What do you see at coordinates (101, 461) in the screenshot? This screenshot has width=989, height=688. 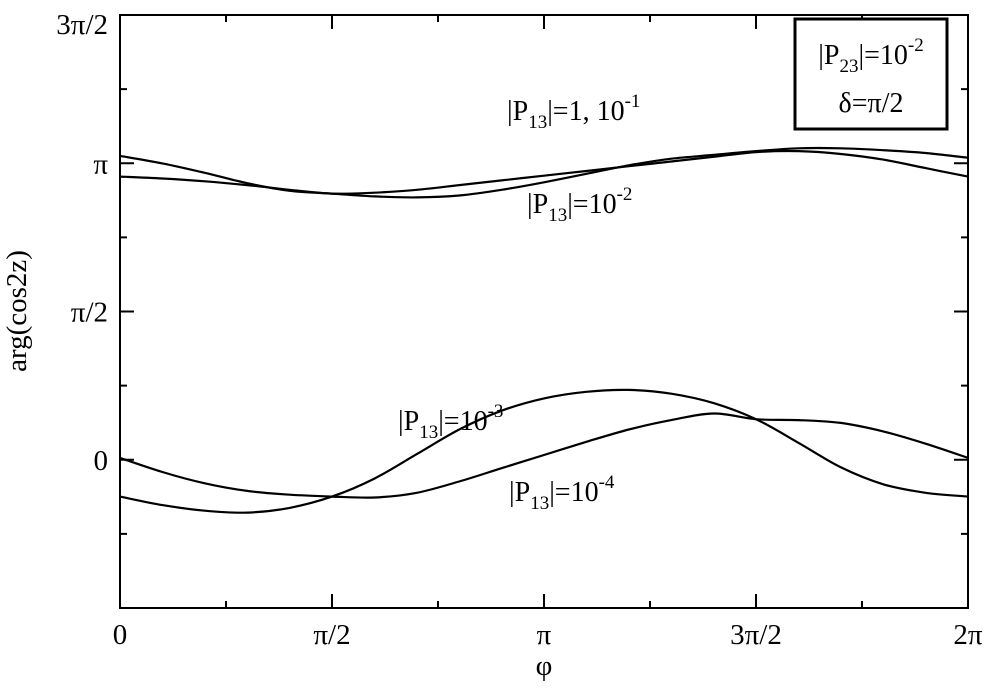 I see `y-tick-label: 0` at bounding box center [101, 461].